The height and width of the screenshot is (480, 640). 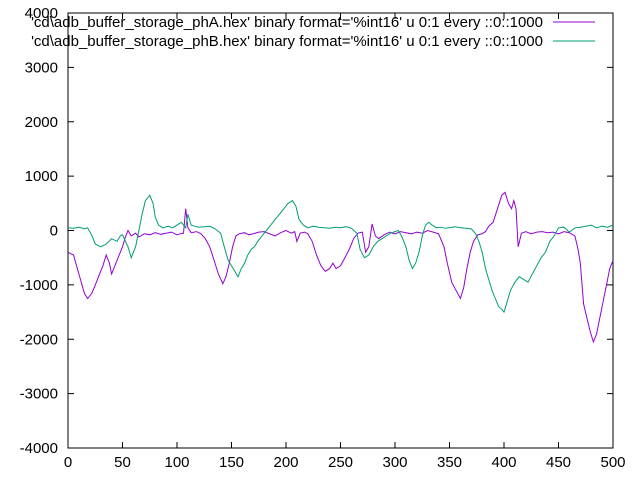 What do you see at coordinates (503, 462) in the screenshot?
I see `x-tick-label: 400` at bounding box center [503, 462].